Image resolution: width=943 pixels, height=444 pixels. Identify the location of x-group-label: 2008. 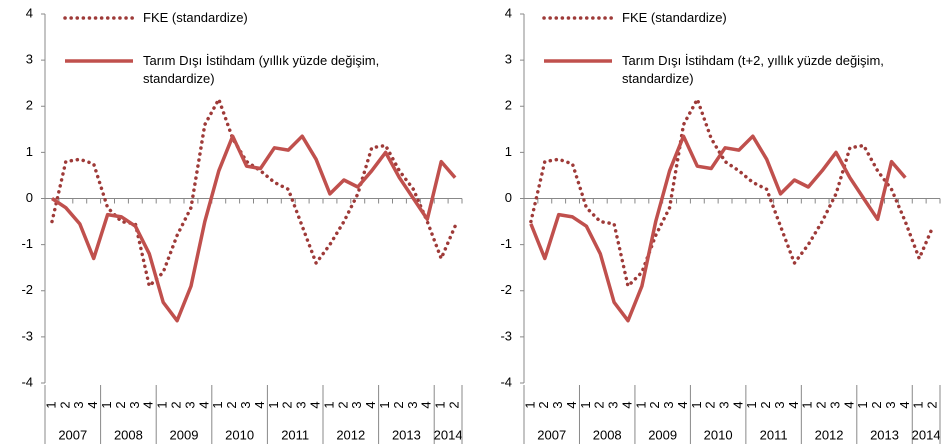
(607, 434).